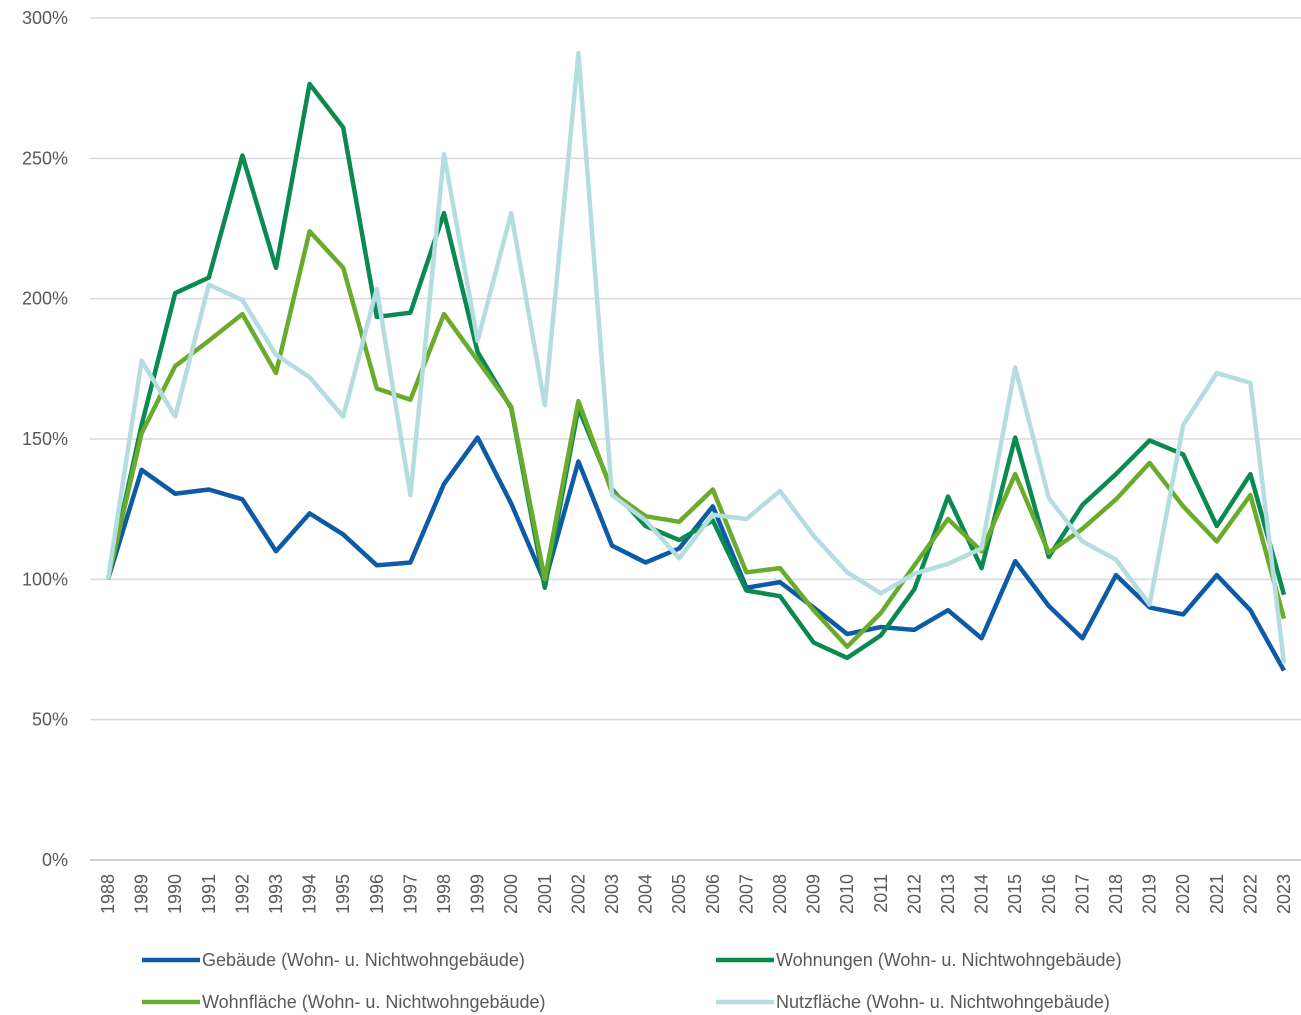 The width and height of the screenshot is (1301, 1015). What do you see at coordinates (45, 439) in the screenshot?
I see `y-tick-label: 150%` at bounding box center [45, 439].